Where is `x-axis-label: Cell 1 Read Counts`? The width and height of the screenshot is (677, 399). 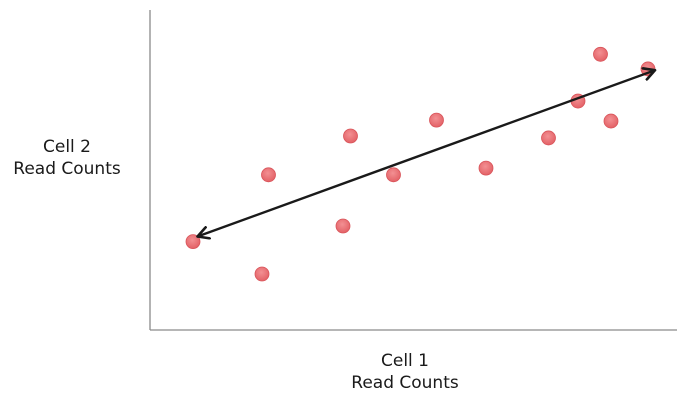
x-axis-label: Cell 1 Read Counts is located at coordinates (405, 372).